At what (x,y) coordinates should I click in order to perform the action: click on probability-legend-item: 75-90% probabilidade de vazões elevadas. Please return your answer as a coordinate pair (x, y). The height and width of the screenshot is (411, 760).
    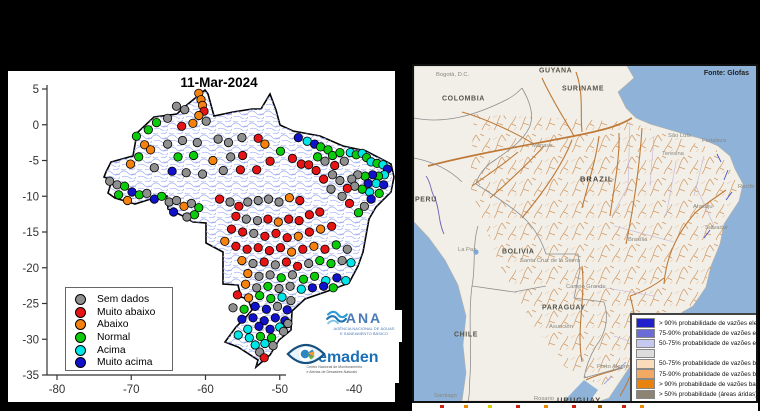
    Looking at the image, I should click on (696, 333).